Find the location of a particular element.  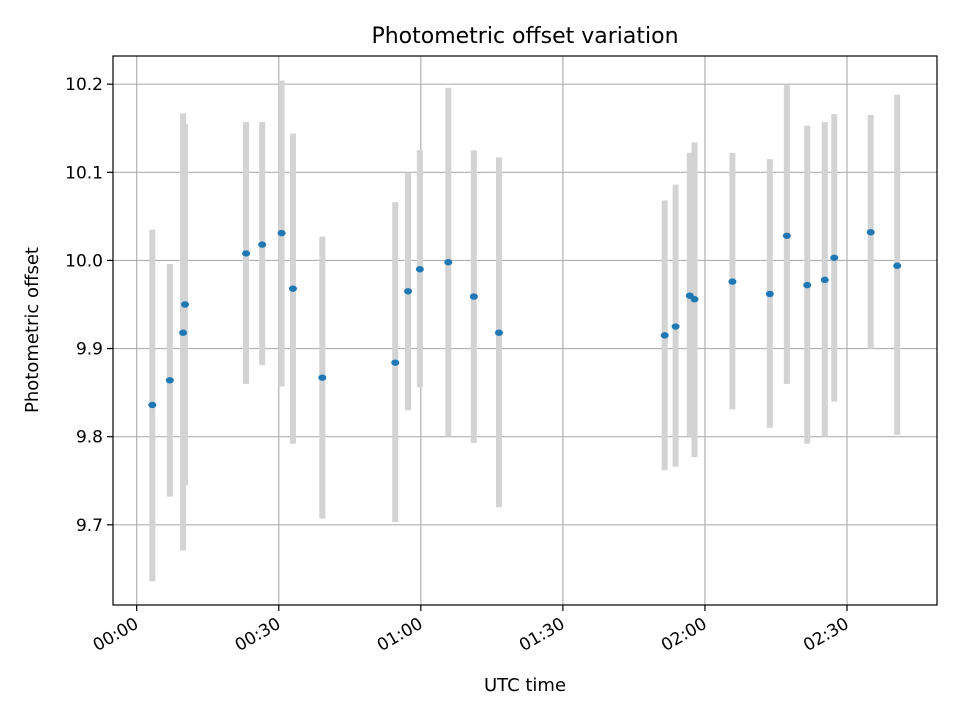

y-axis-label: Photometric offset is located at coordinates (32, 330).